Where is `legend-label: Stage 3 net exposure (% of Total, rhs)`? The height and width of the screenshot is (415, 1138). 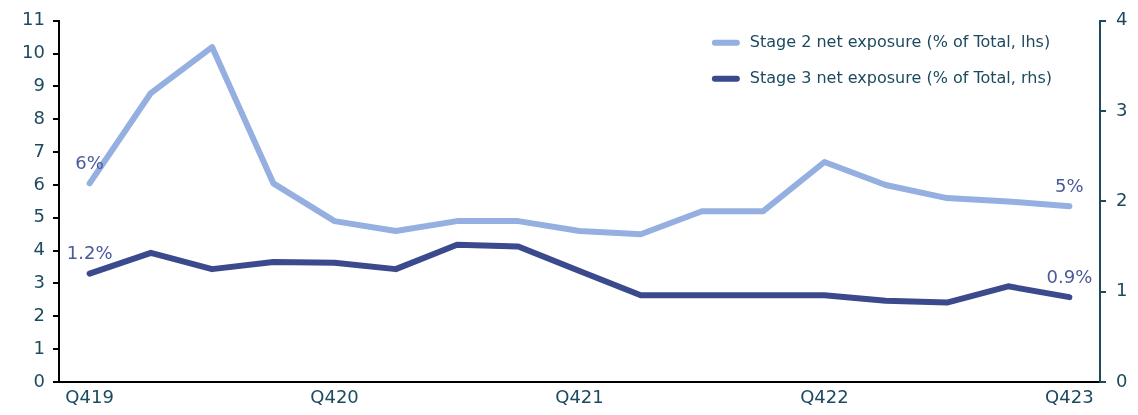 legend-label: Stage 3 net exposure (% of Total, rhs) is located at coordinates (901, 77).